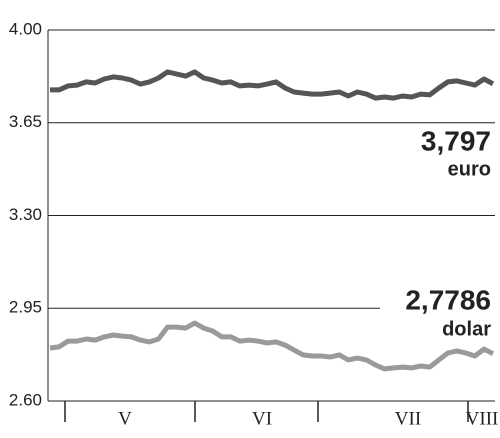 This screenshot has width=500, height=438. Describe the element at coordinates (25, 307) in the screenshot. I see `y-tick-label: 2.95` at that location.